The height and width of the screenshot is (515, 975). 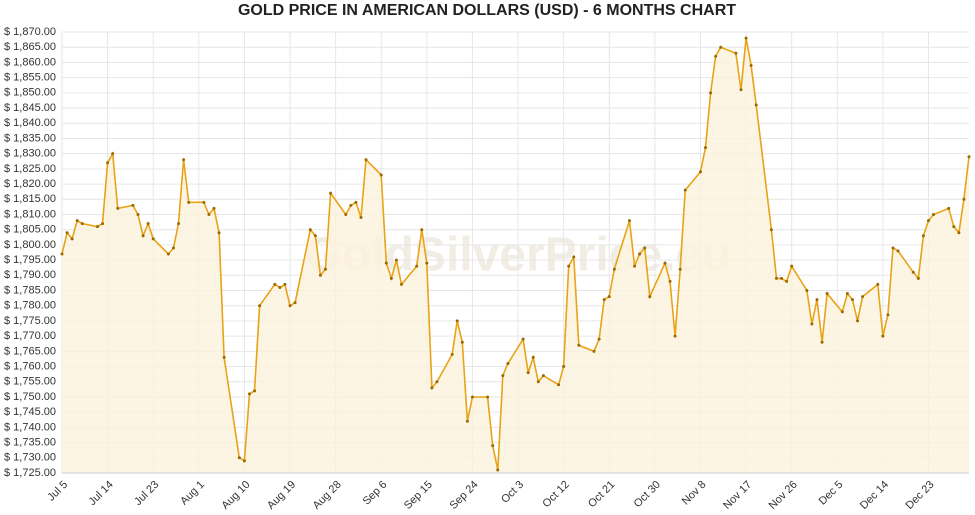 What do you see at coordinates (30, 199) in the screenshot?
I see `y-tick-label: $ 1,815.00` at bounding box center [30, 199].